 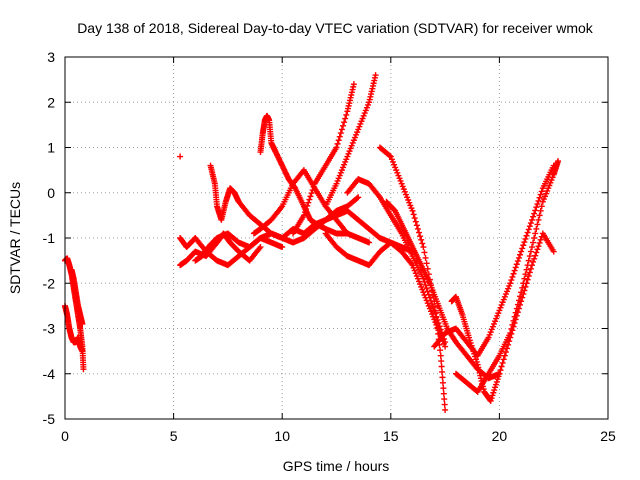 I want to click on y-tick-label: 2, so click(x=51, y=102).